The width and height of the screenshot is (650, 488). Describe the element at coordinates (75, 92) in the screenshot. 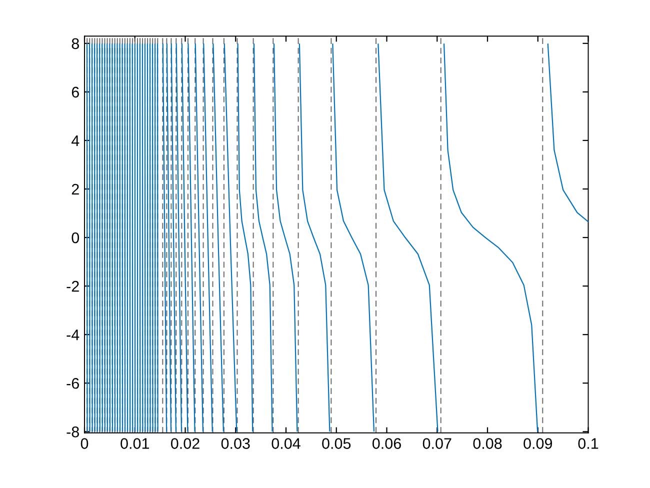

I see `y-tick-label: 6` at that location.